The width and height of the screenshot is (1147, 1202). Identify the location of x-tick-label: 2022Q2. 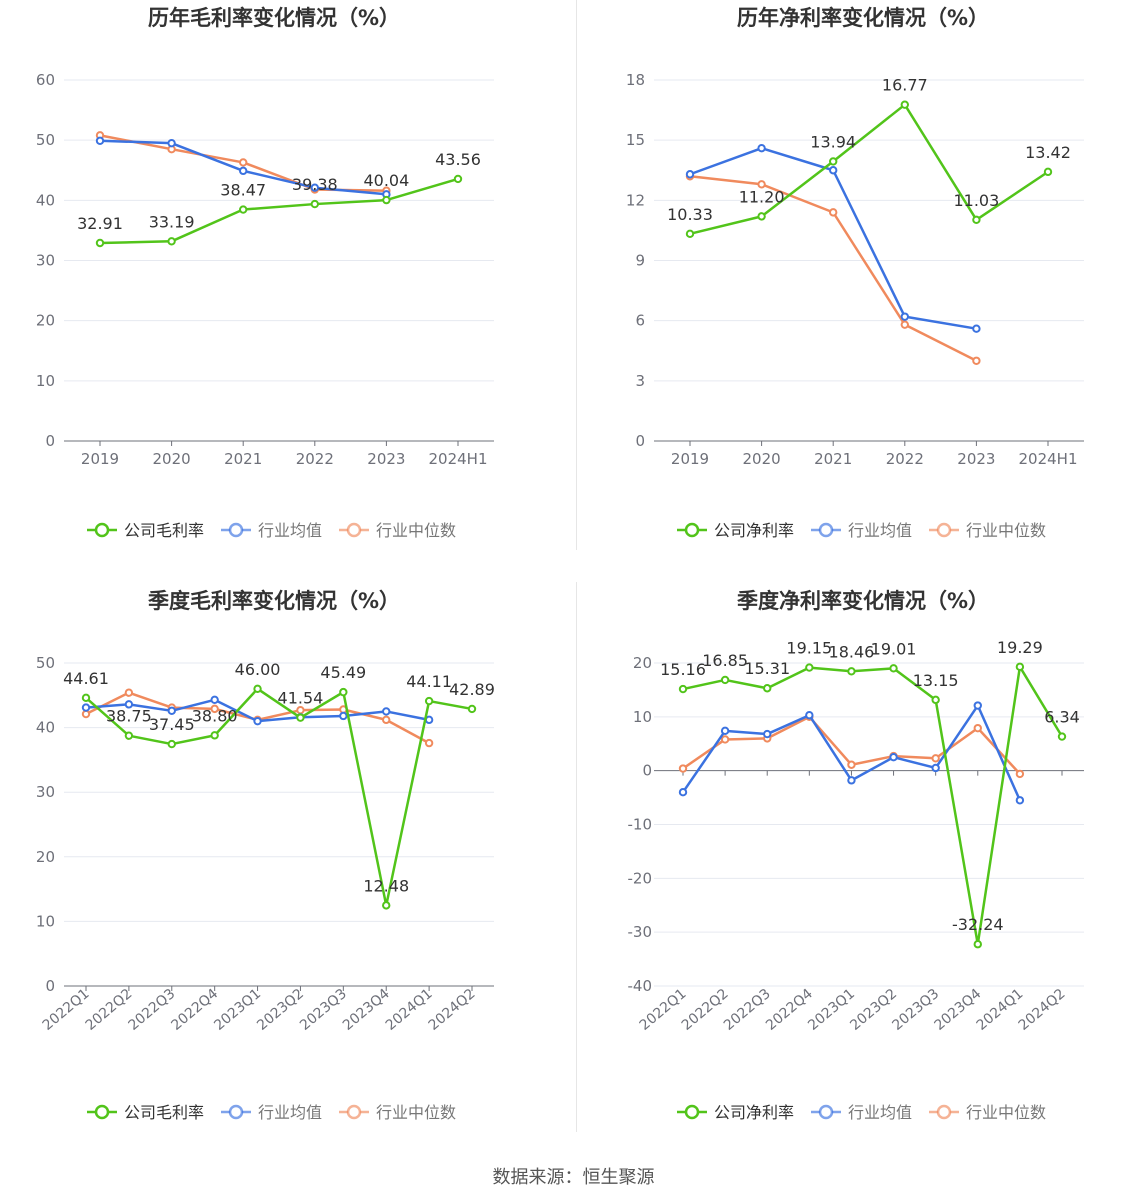
(109, 1010).